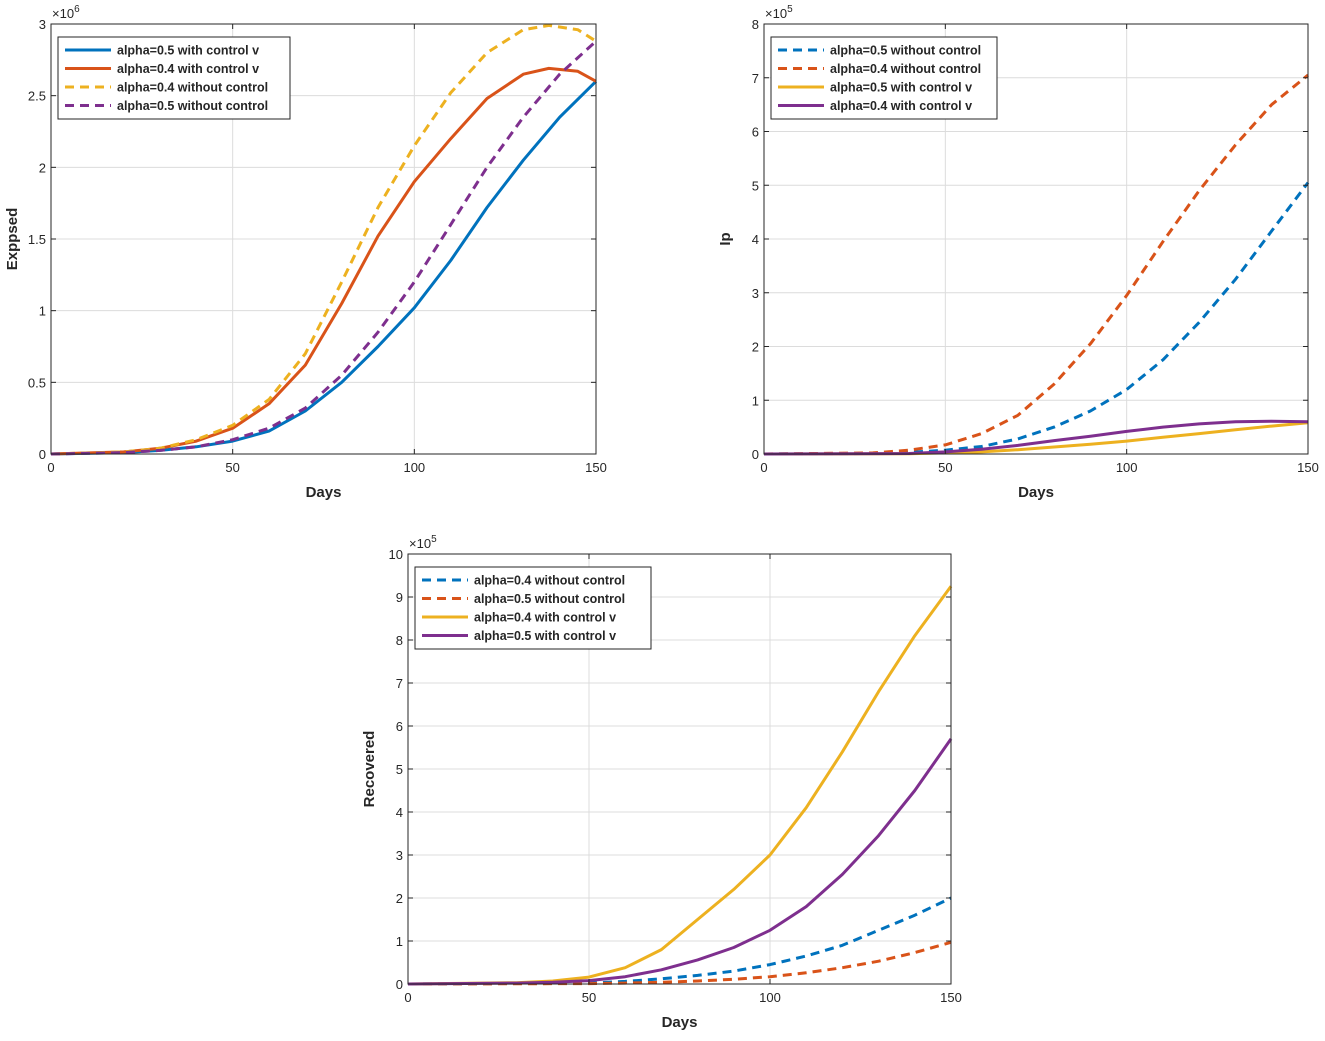 The height and width of the screenshot is (1041, 1325). I want to click on chart-1-legend-entry-2: alpha=0.5 with control v, so click(901, 88).